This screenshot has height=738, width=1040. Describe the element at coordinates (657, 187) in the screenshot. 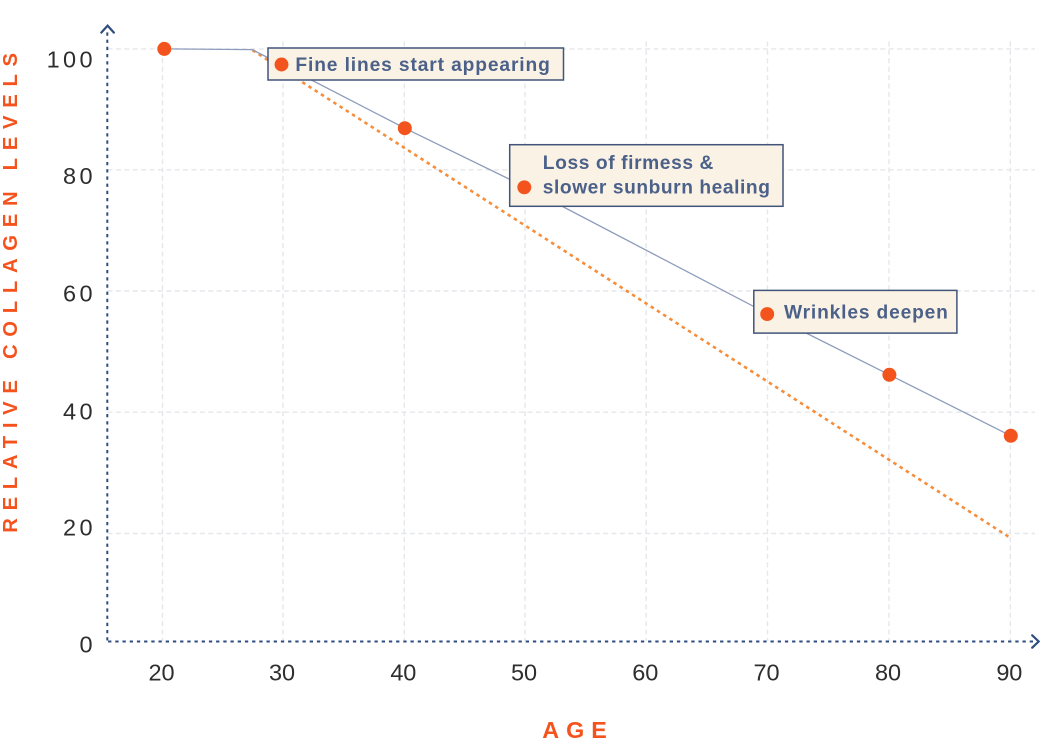

I see `svg-text: slower sunburn healing` at that location.